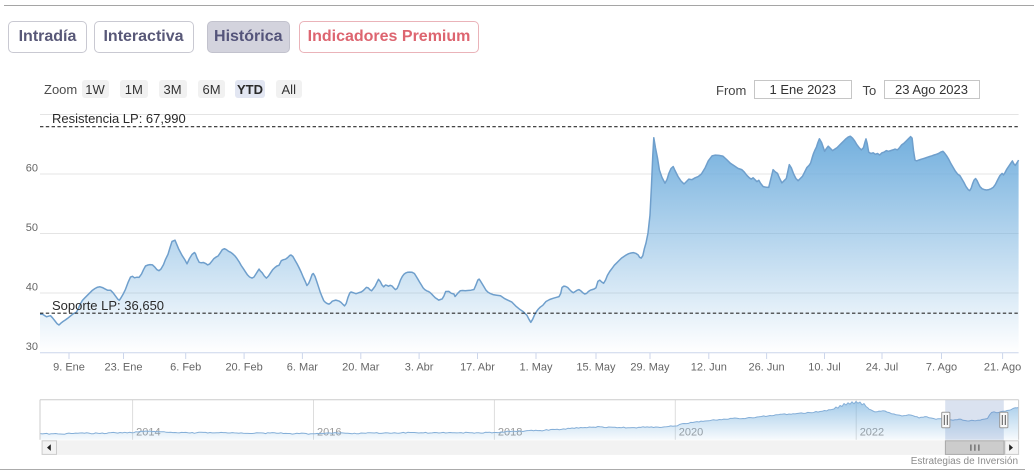 The width and height of the screenshot is (1034, 476). What do you see at coordinates (536, 368) in the screenshot?
I see `svg-text: 1. May` at bounding box center [536, 368].